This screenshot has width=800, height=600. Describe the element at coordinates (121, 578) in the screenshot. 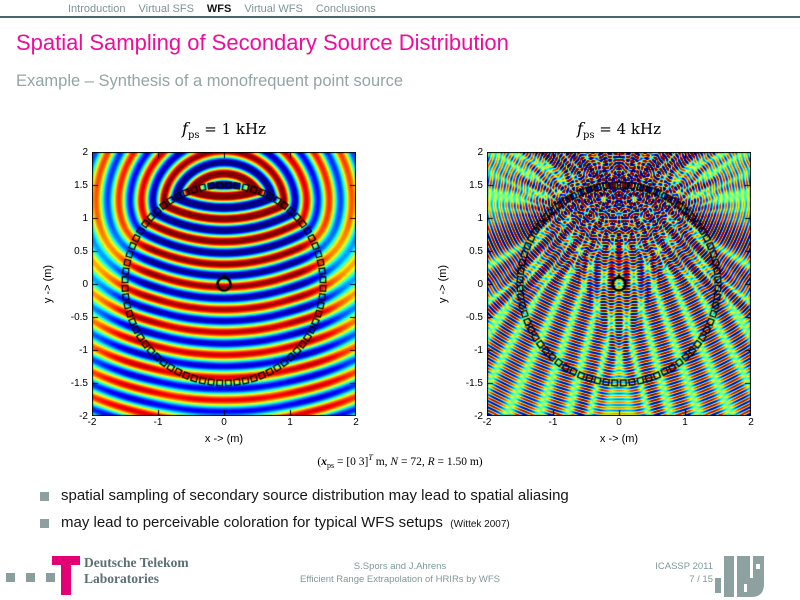

I see `brand-line2: Laboratories` at that location.